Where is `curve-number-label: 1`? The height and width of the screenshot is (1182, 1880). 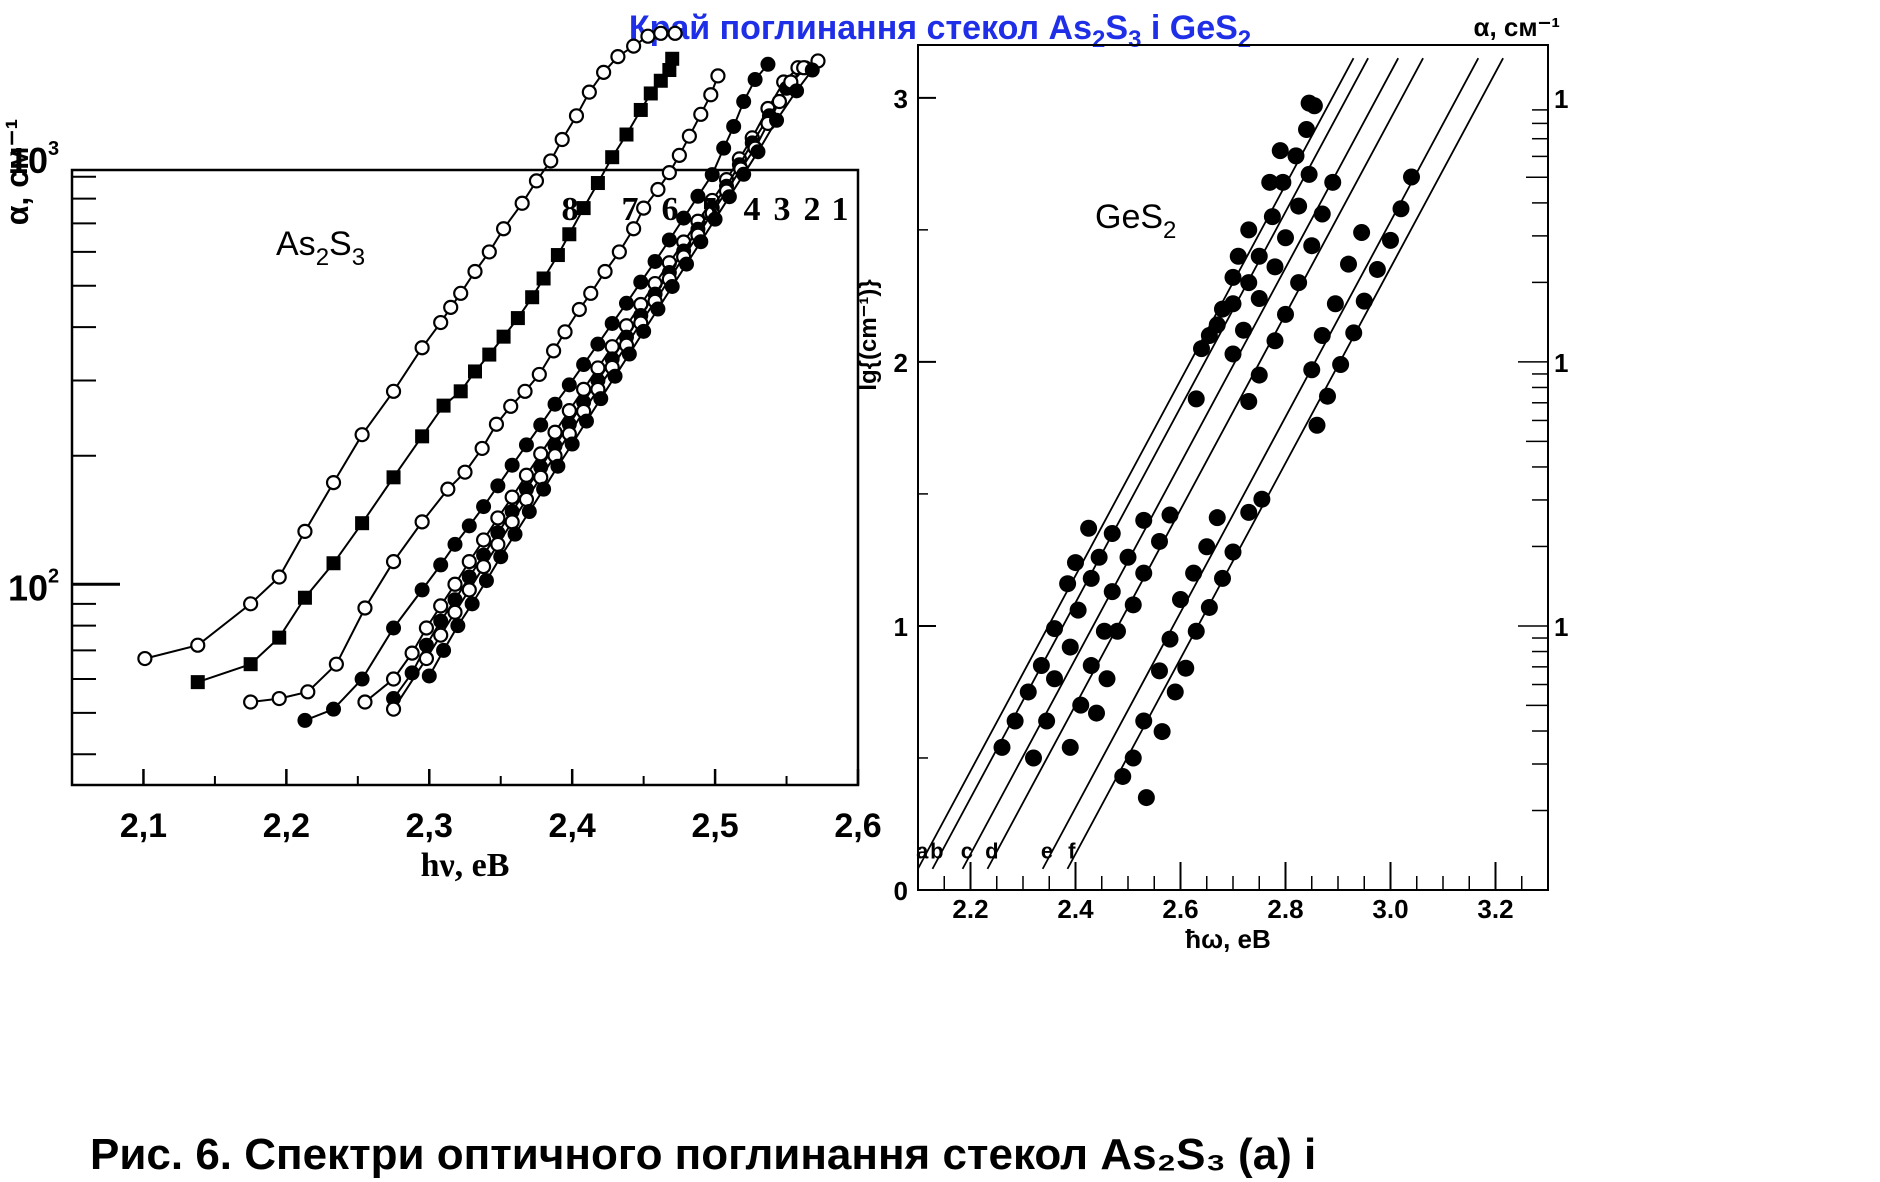 curve-number-label: 1 is located at coordinates (840, 209).